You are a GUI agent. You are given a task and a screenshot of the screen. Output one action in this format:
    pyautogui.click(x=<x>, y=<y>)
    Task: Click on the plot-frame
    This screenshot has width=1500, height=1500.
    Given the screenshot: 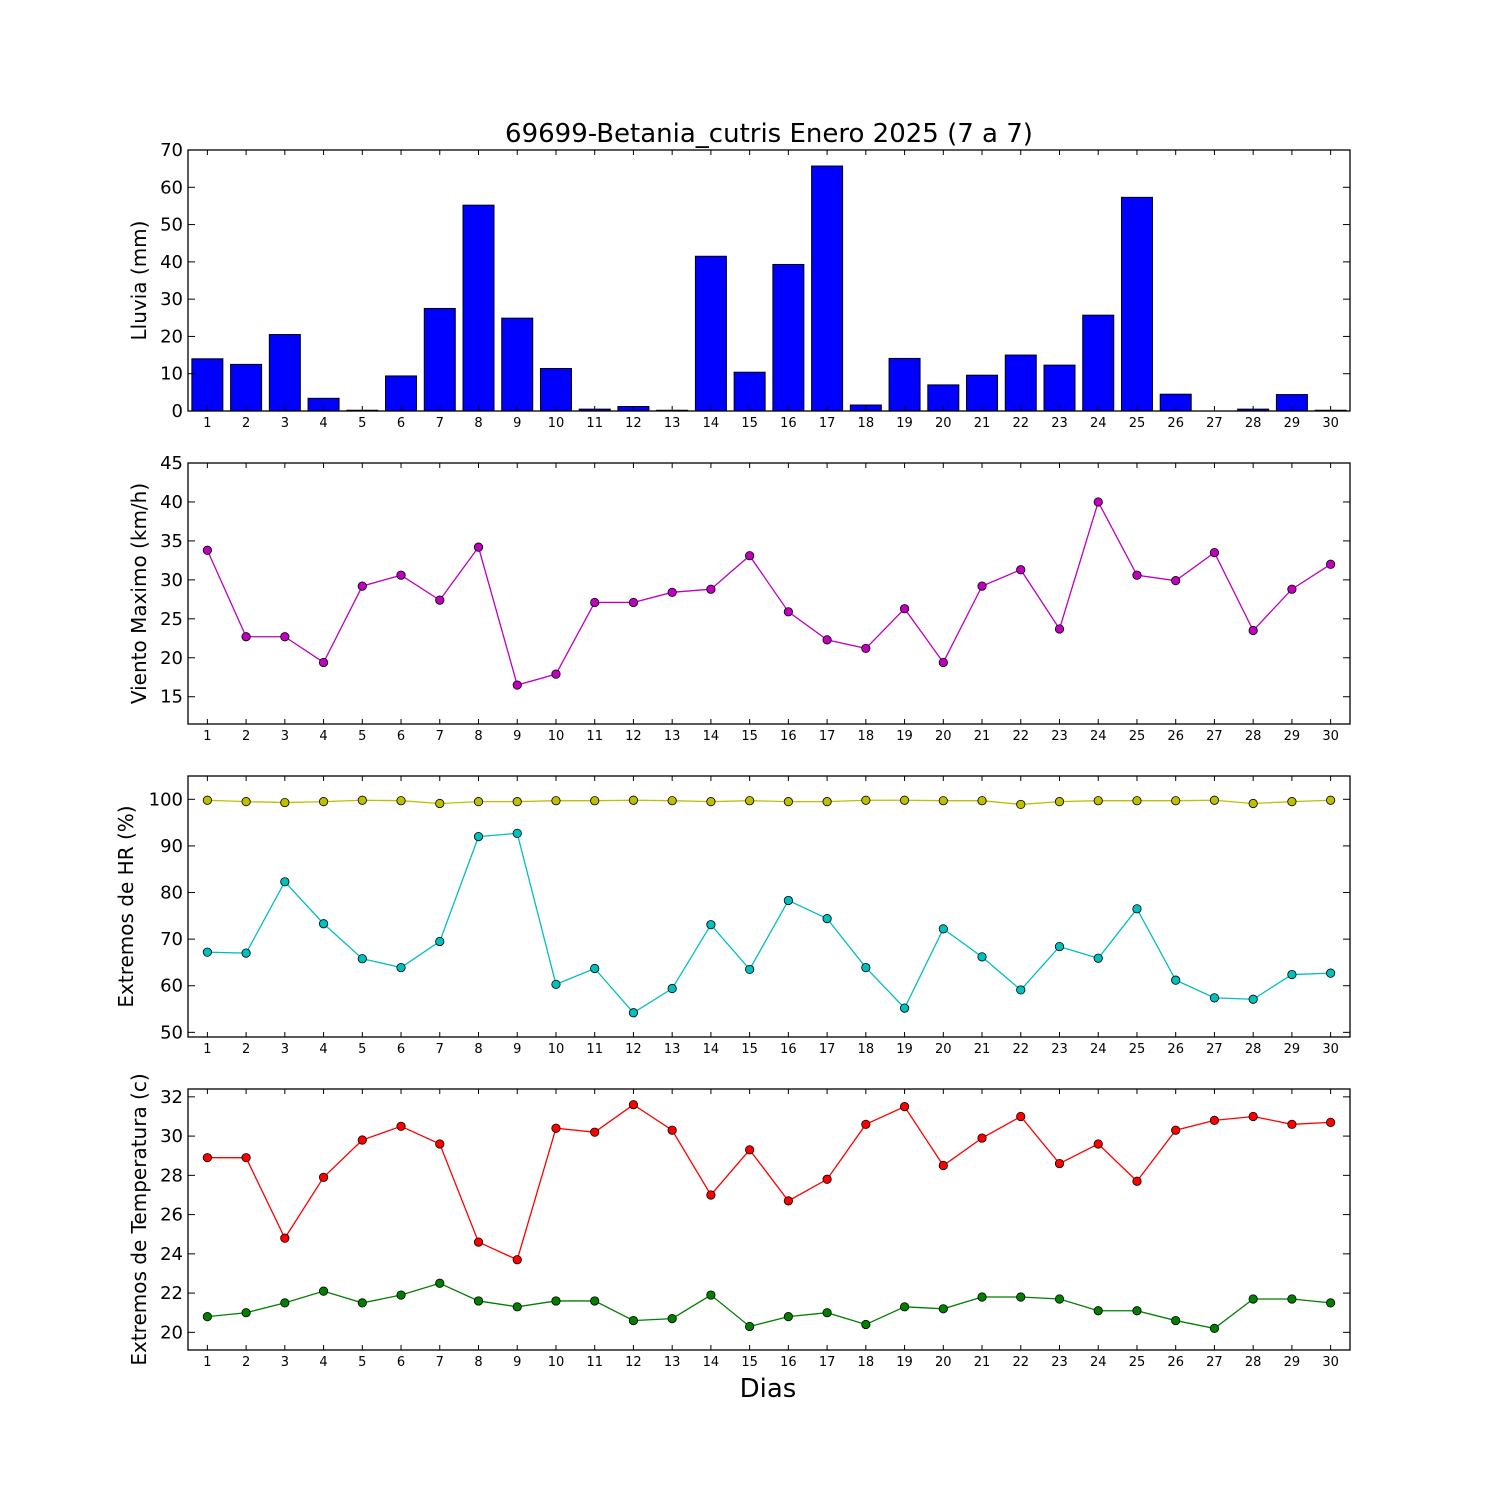 What is the action you would take?
    pyautogui.click(x=769, y=1219)
    